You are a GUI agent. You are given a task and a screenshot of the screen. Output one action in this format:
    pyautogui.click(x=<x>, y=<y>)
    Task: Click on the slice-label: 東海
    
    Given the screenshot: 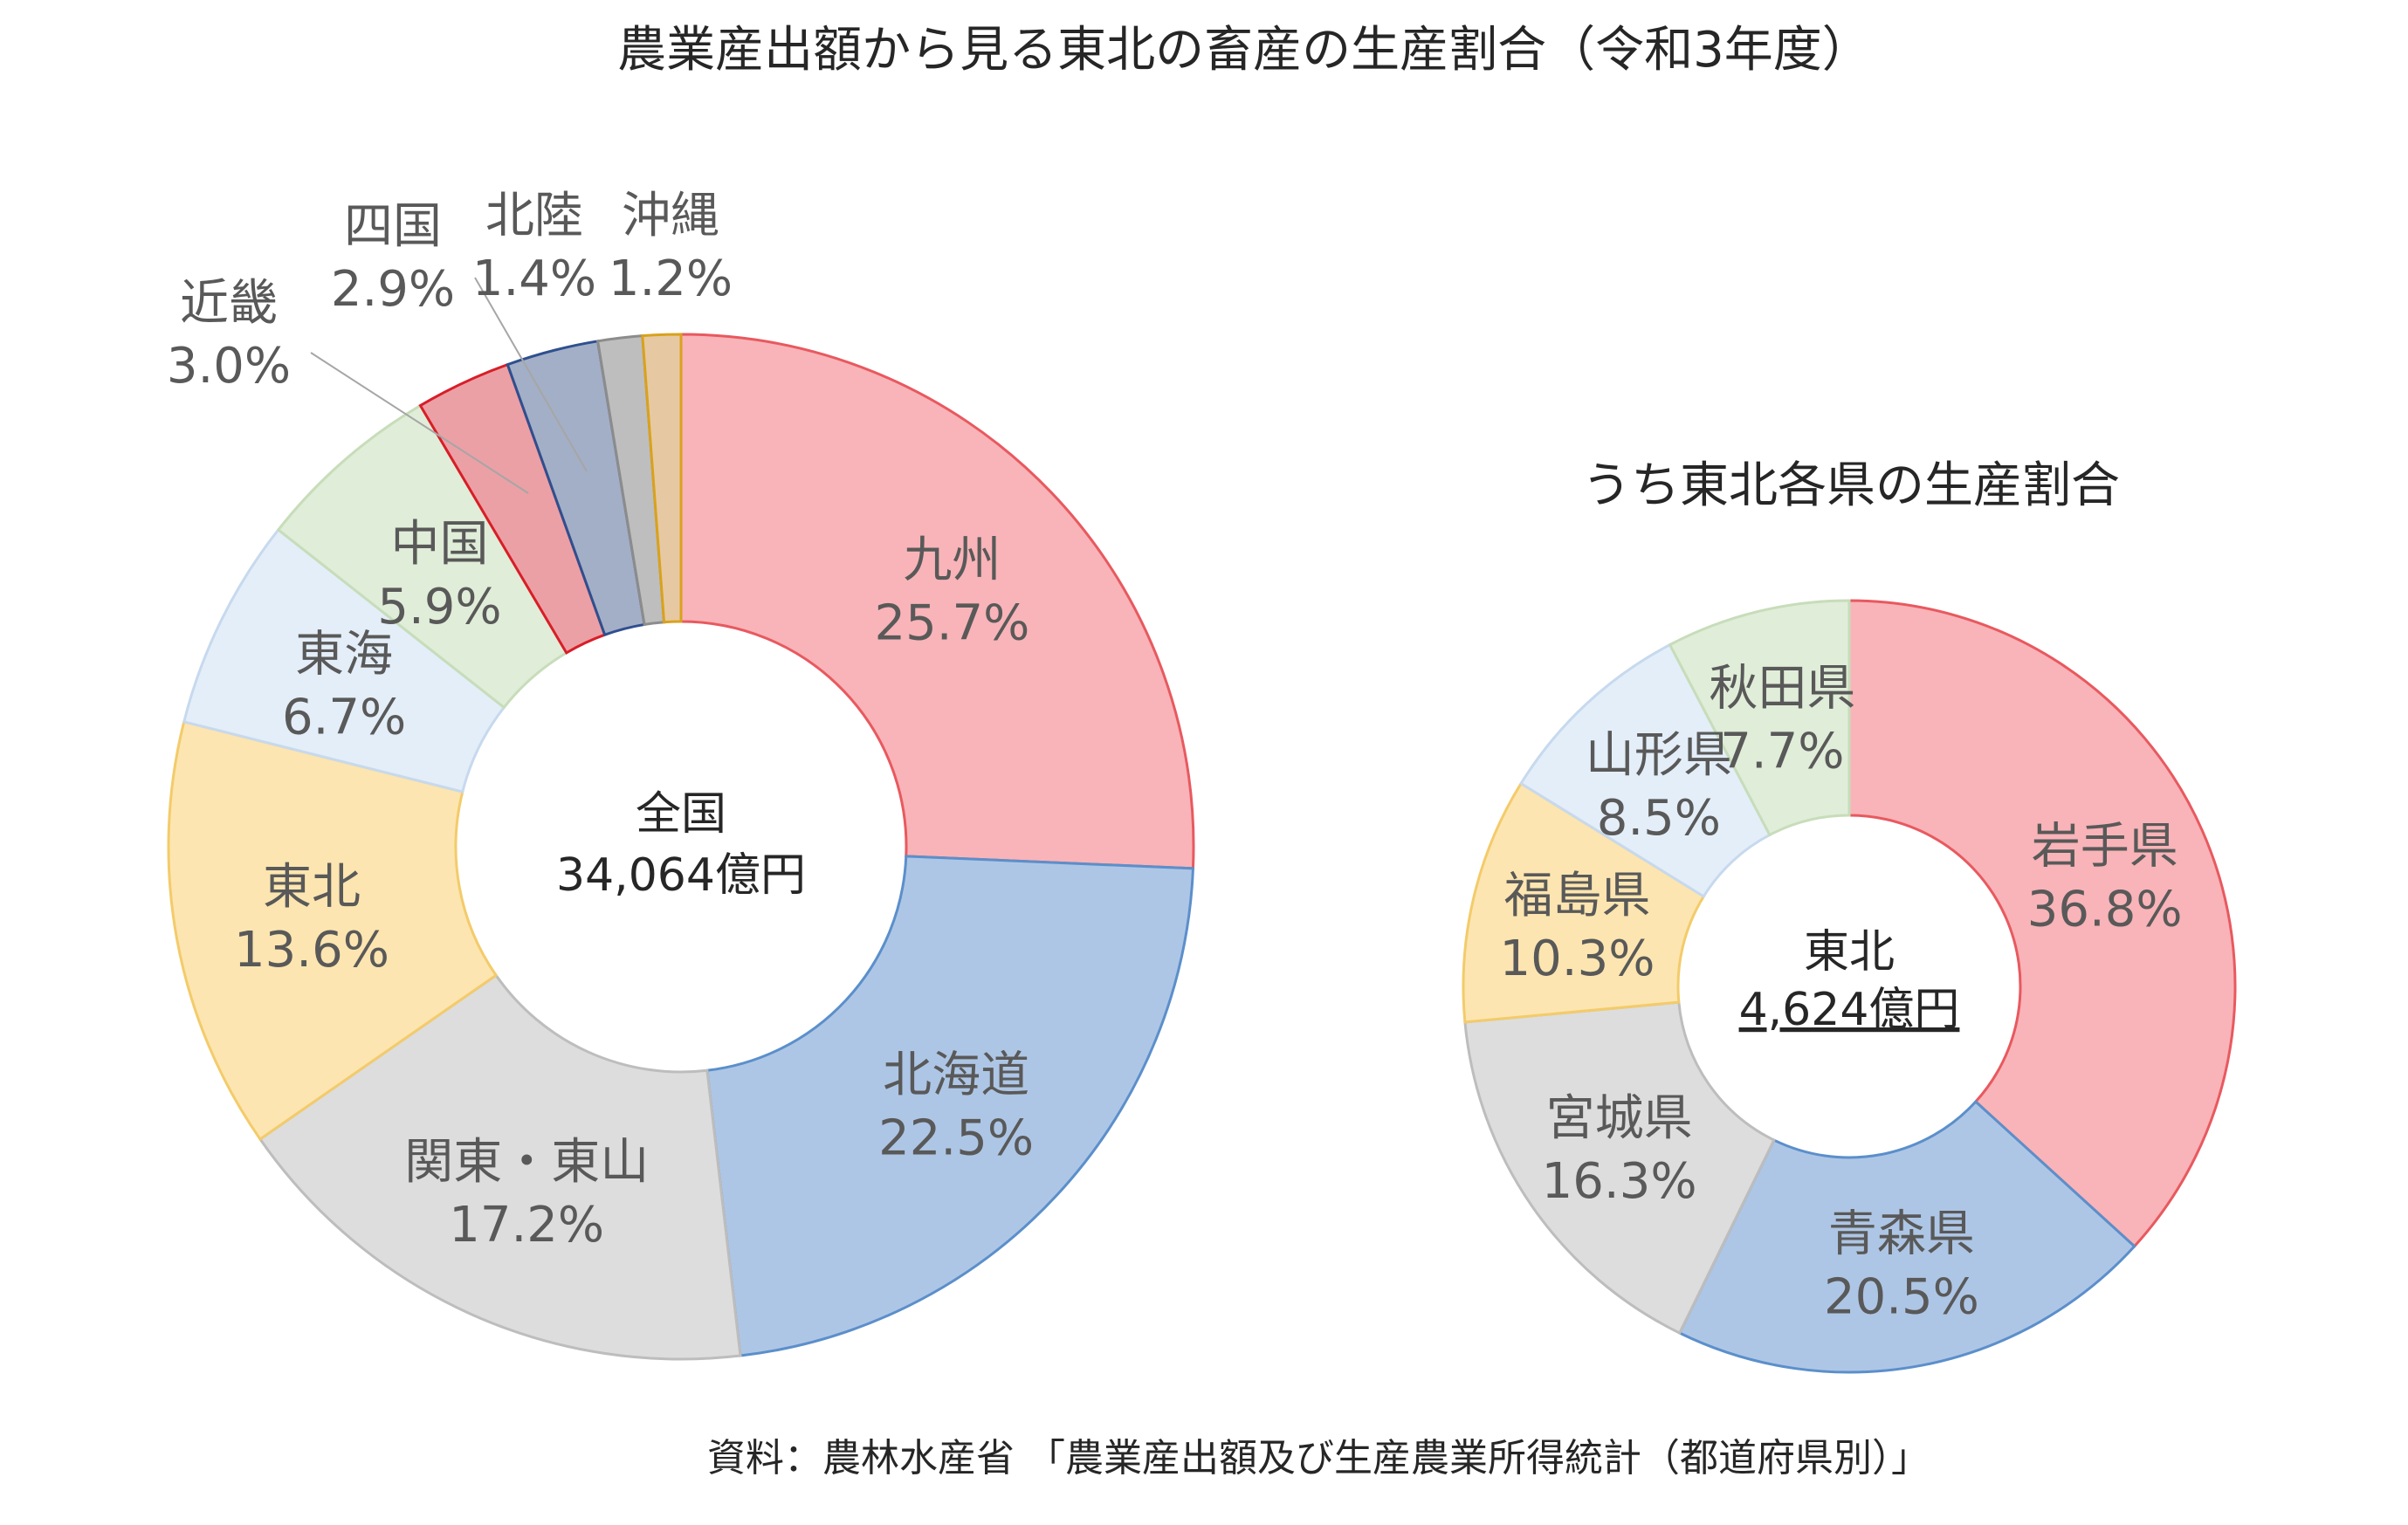 What is the action you would take?
    pyautogui.click(x=344, y=654)
    